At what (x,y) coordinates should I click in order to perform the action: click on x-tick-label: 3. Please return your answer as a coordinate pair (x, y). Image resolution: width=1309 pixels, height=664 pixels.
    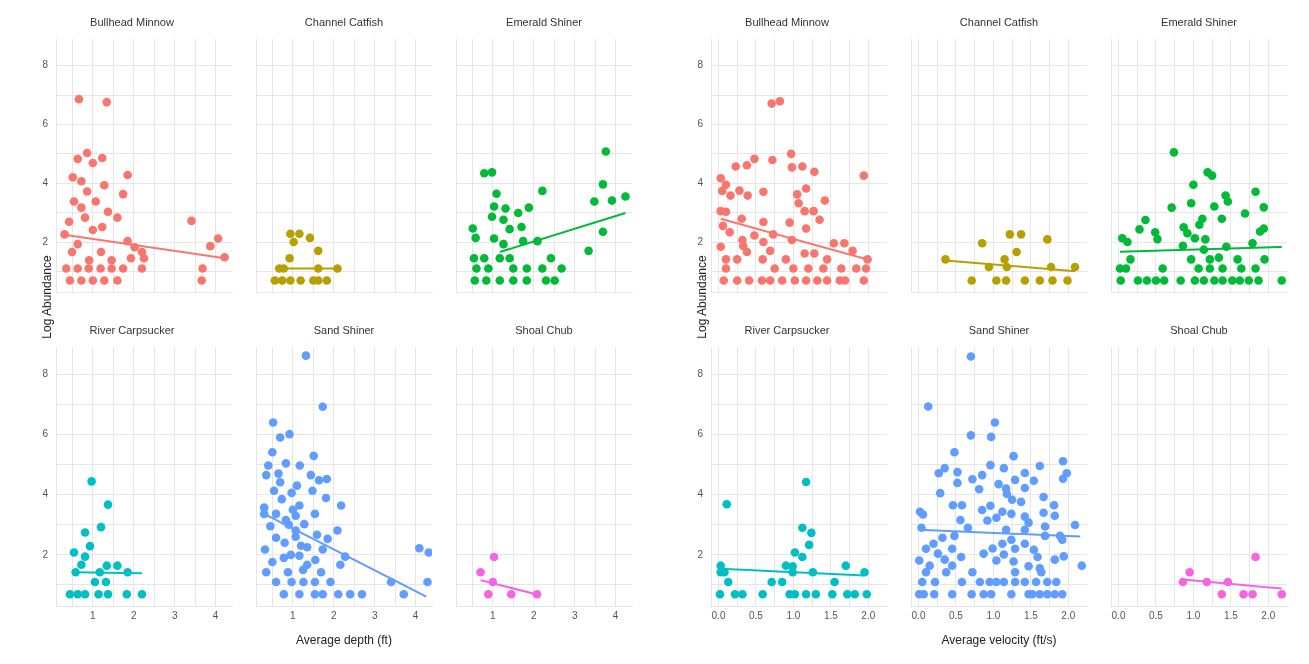
    Looking at the image, I should click on (374, 615).